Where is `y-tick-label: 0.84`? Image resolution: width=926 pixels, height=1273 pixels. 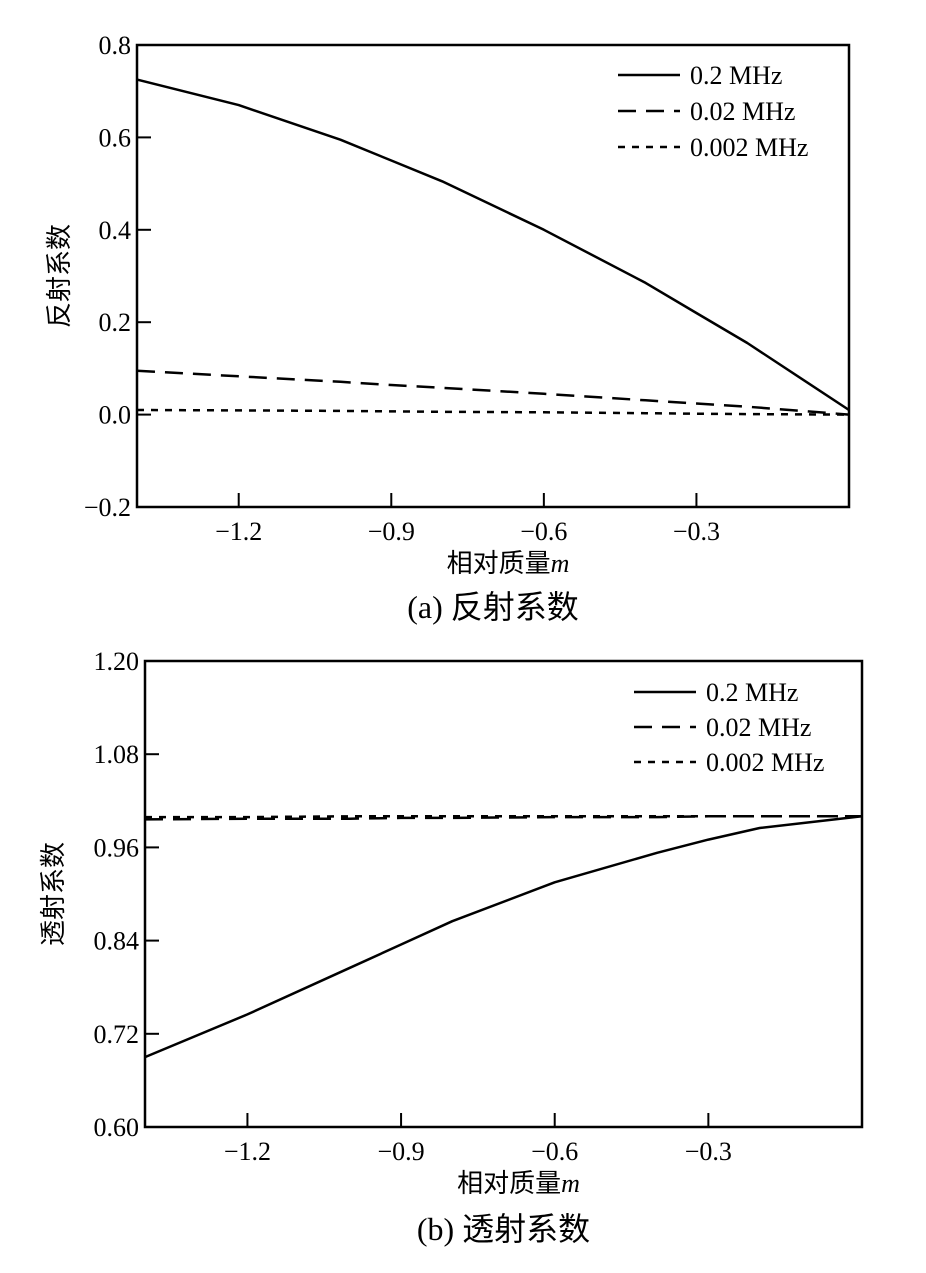 y-tick-label: 0.84 is located at coordinates (117, 941).